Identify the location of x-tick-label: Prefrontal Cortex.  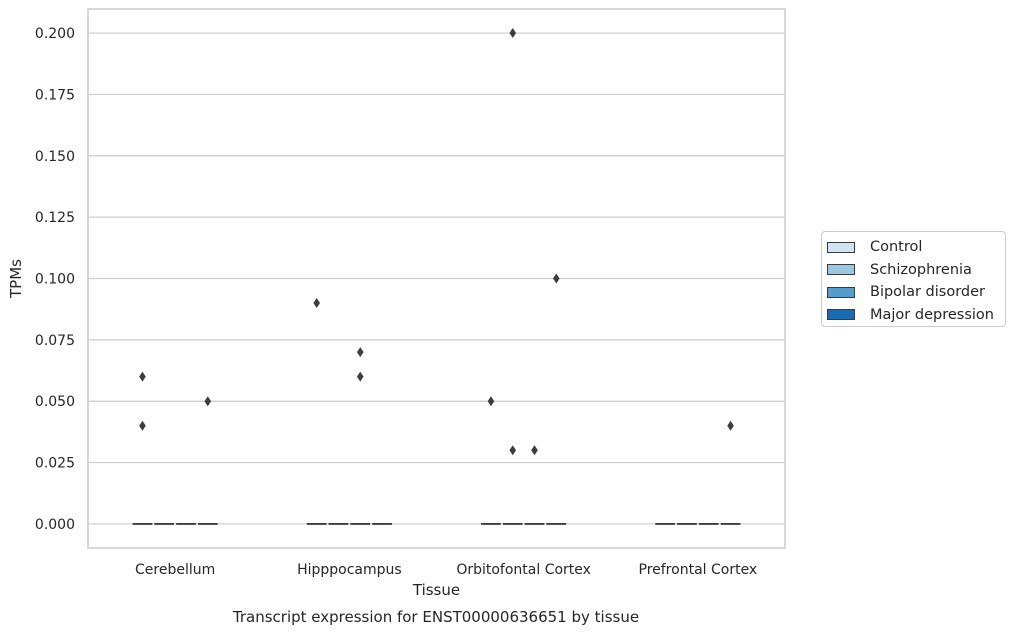
(698, 570).